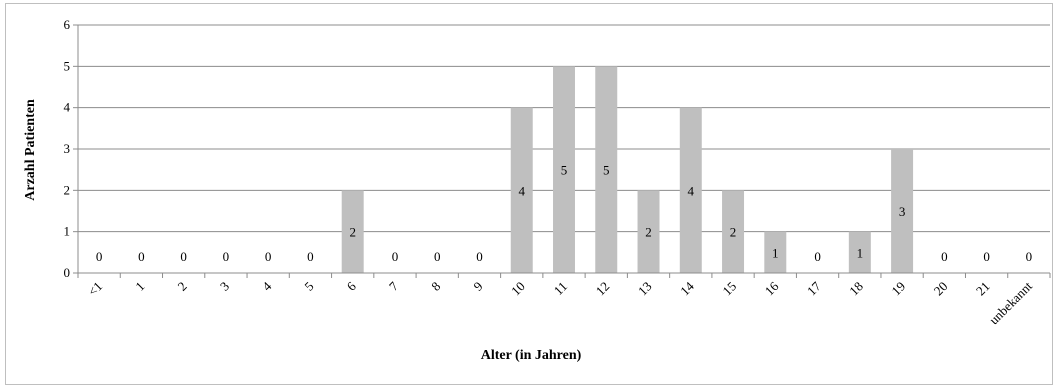 The image size is (1059, 390). What do you see at coordinates (814, 288) in the screenshot?
I see `x-tick-label: 17` at bounding box center [814, 288].